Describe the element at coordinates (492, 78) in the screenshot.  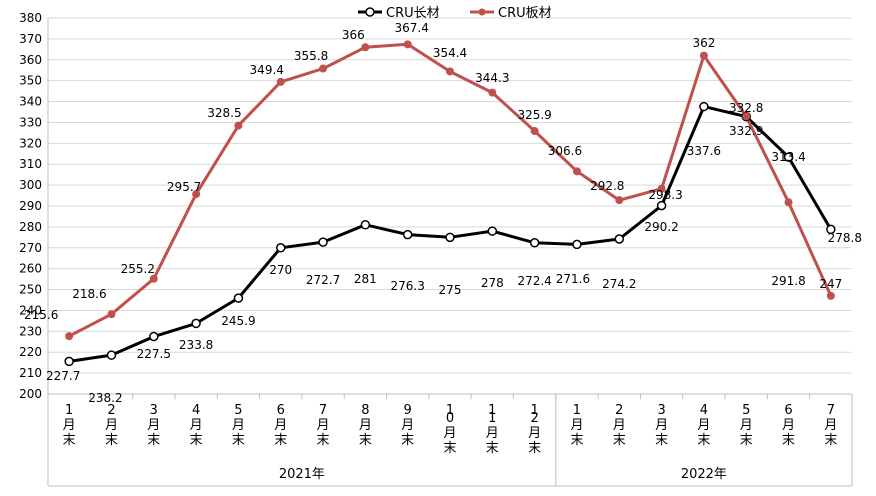
I see `data-label: 344.3` at that location.